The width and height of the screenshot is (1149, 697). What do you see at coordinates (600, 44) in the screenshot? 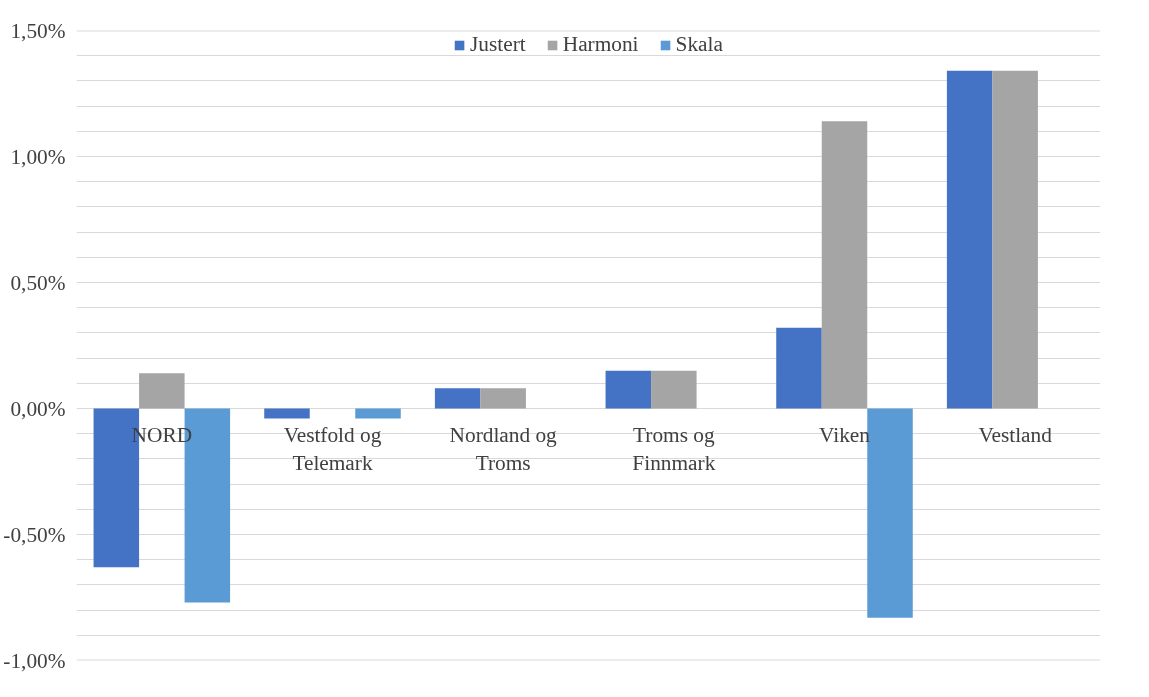
I see `legend-label: Harmoni` at bounding box center [600, 44].